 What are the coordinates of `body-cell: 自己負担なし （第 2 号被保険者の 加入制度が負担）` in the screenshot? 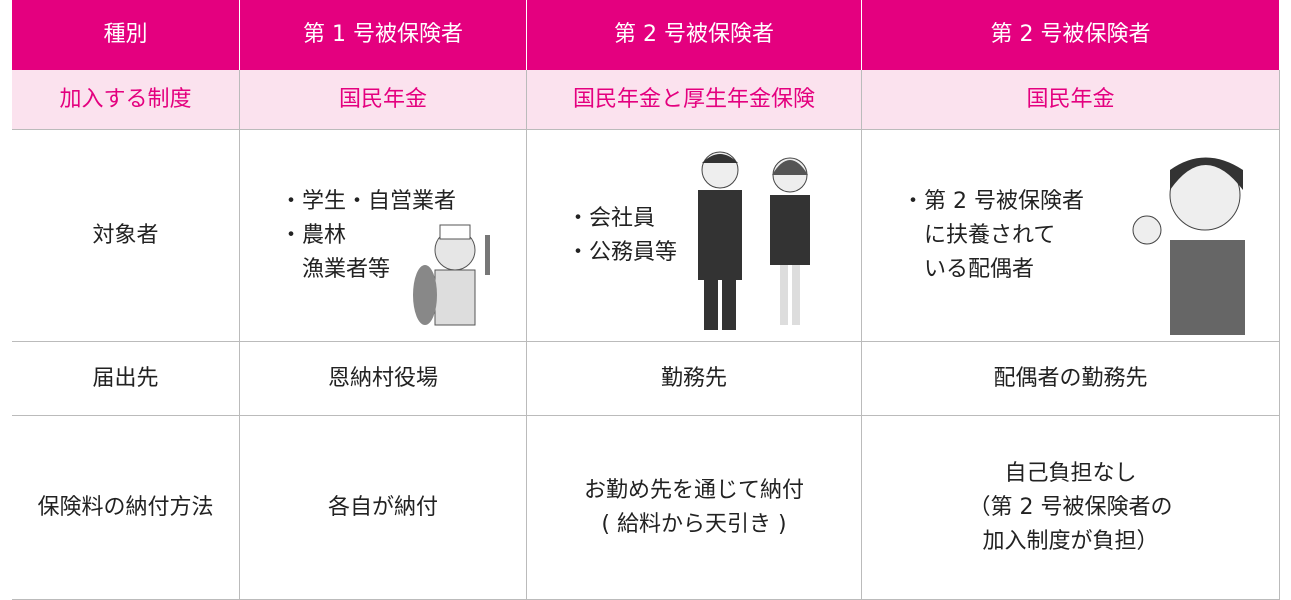 It's located at (1071, 508).